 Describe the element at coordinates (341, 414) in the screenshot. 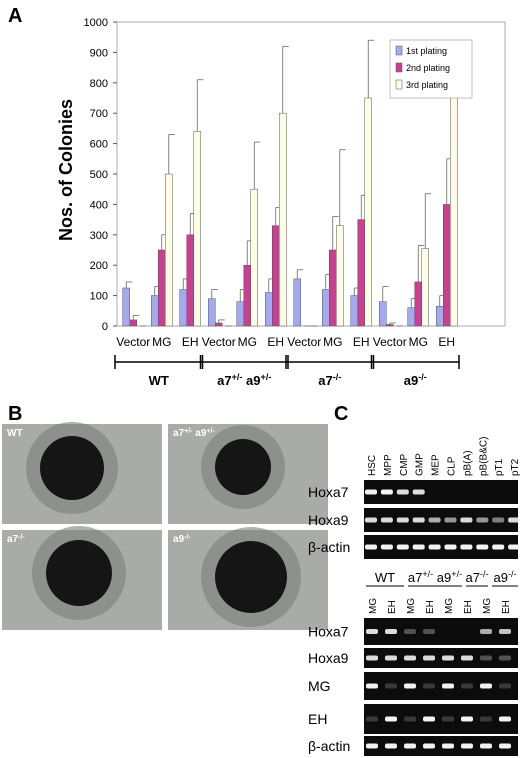

I see `panel-label: C` at that location.